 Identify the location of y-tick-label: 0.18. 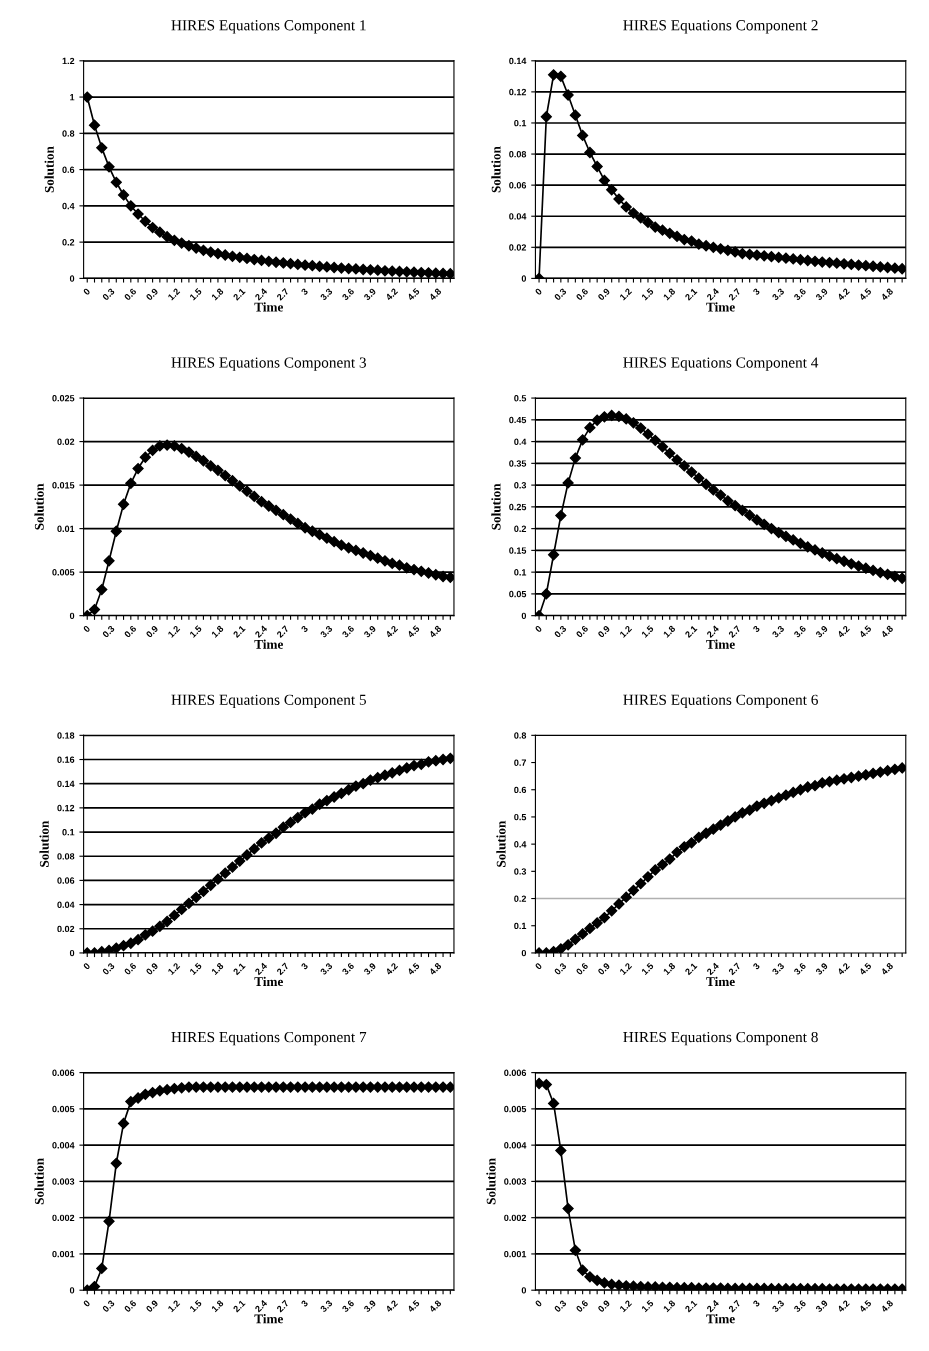
(66, 735).